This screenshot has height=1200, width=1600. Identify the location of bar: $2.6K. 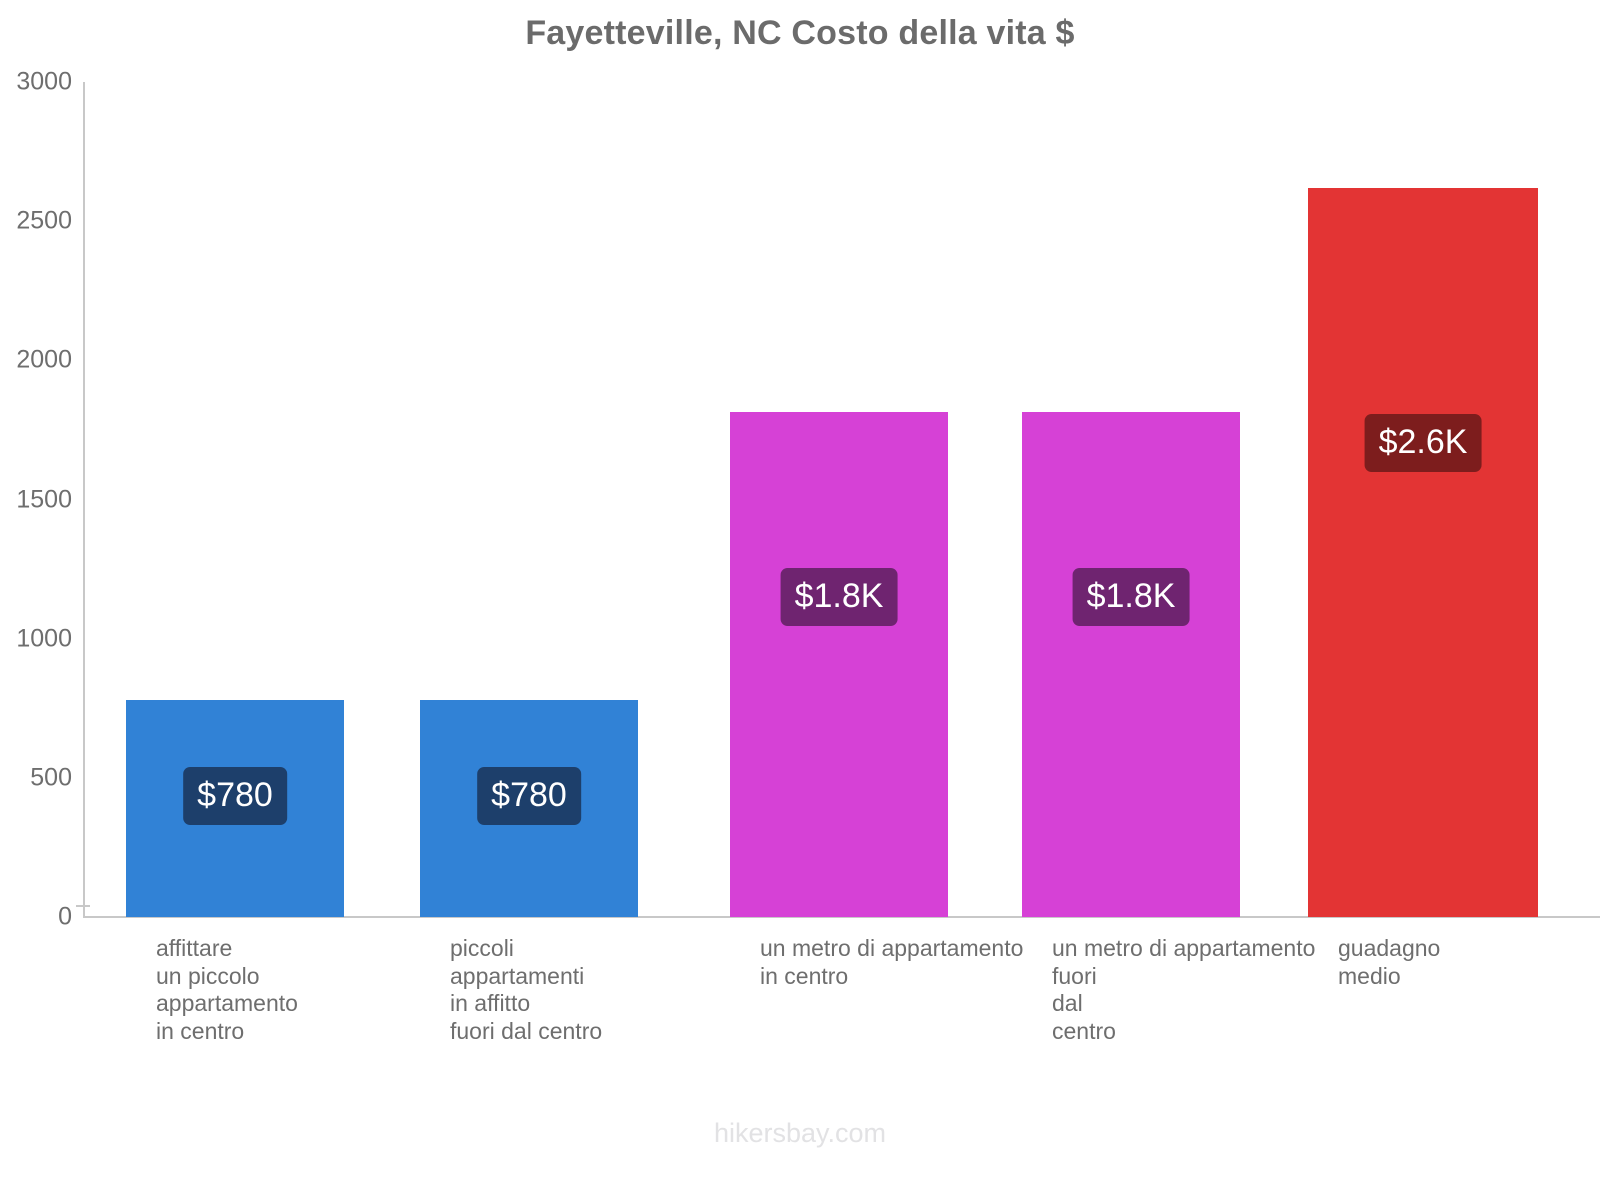
(1423, 552).